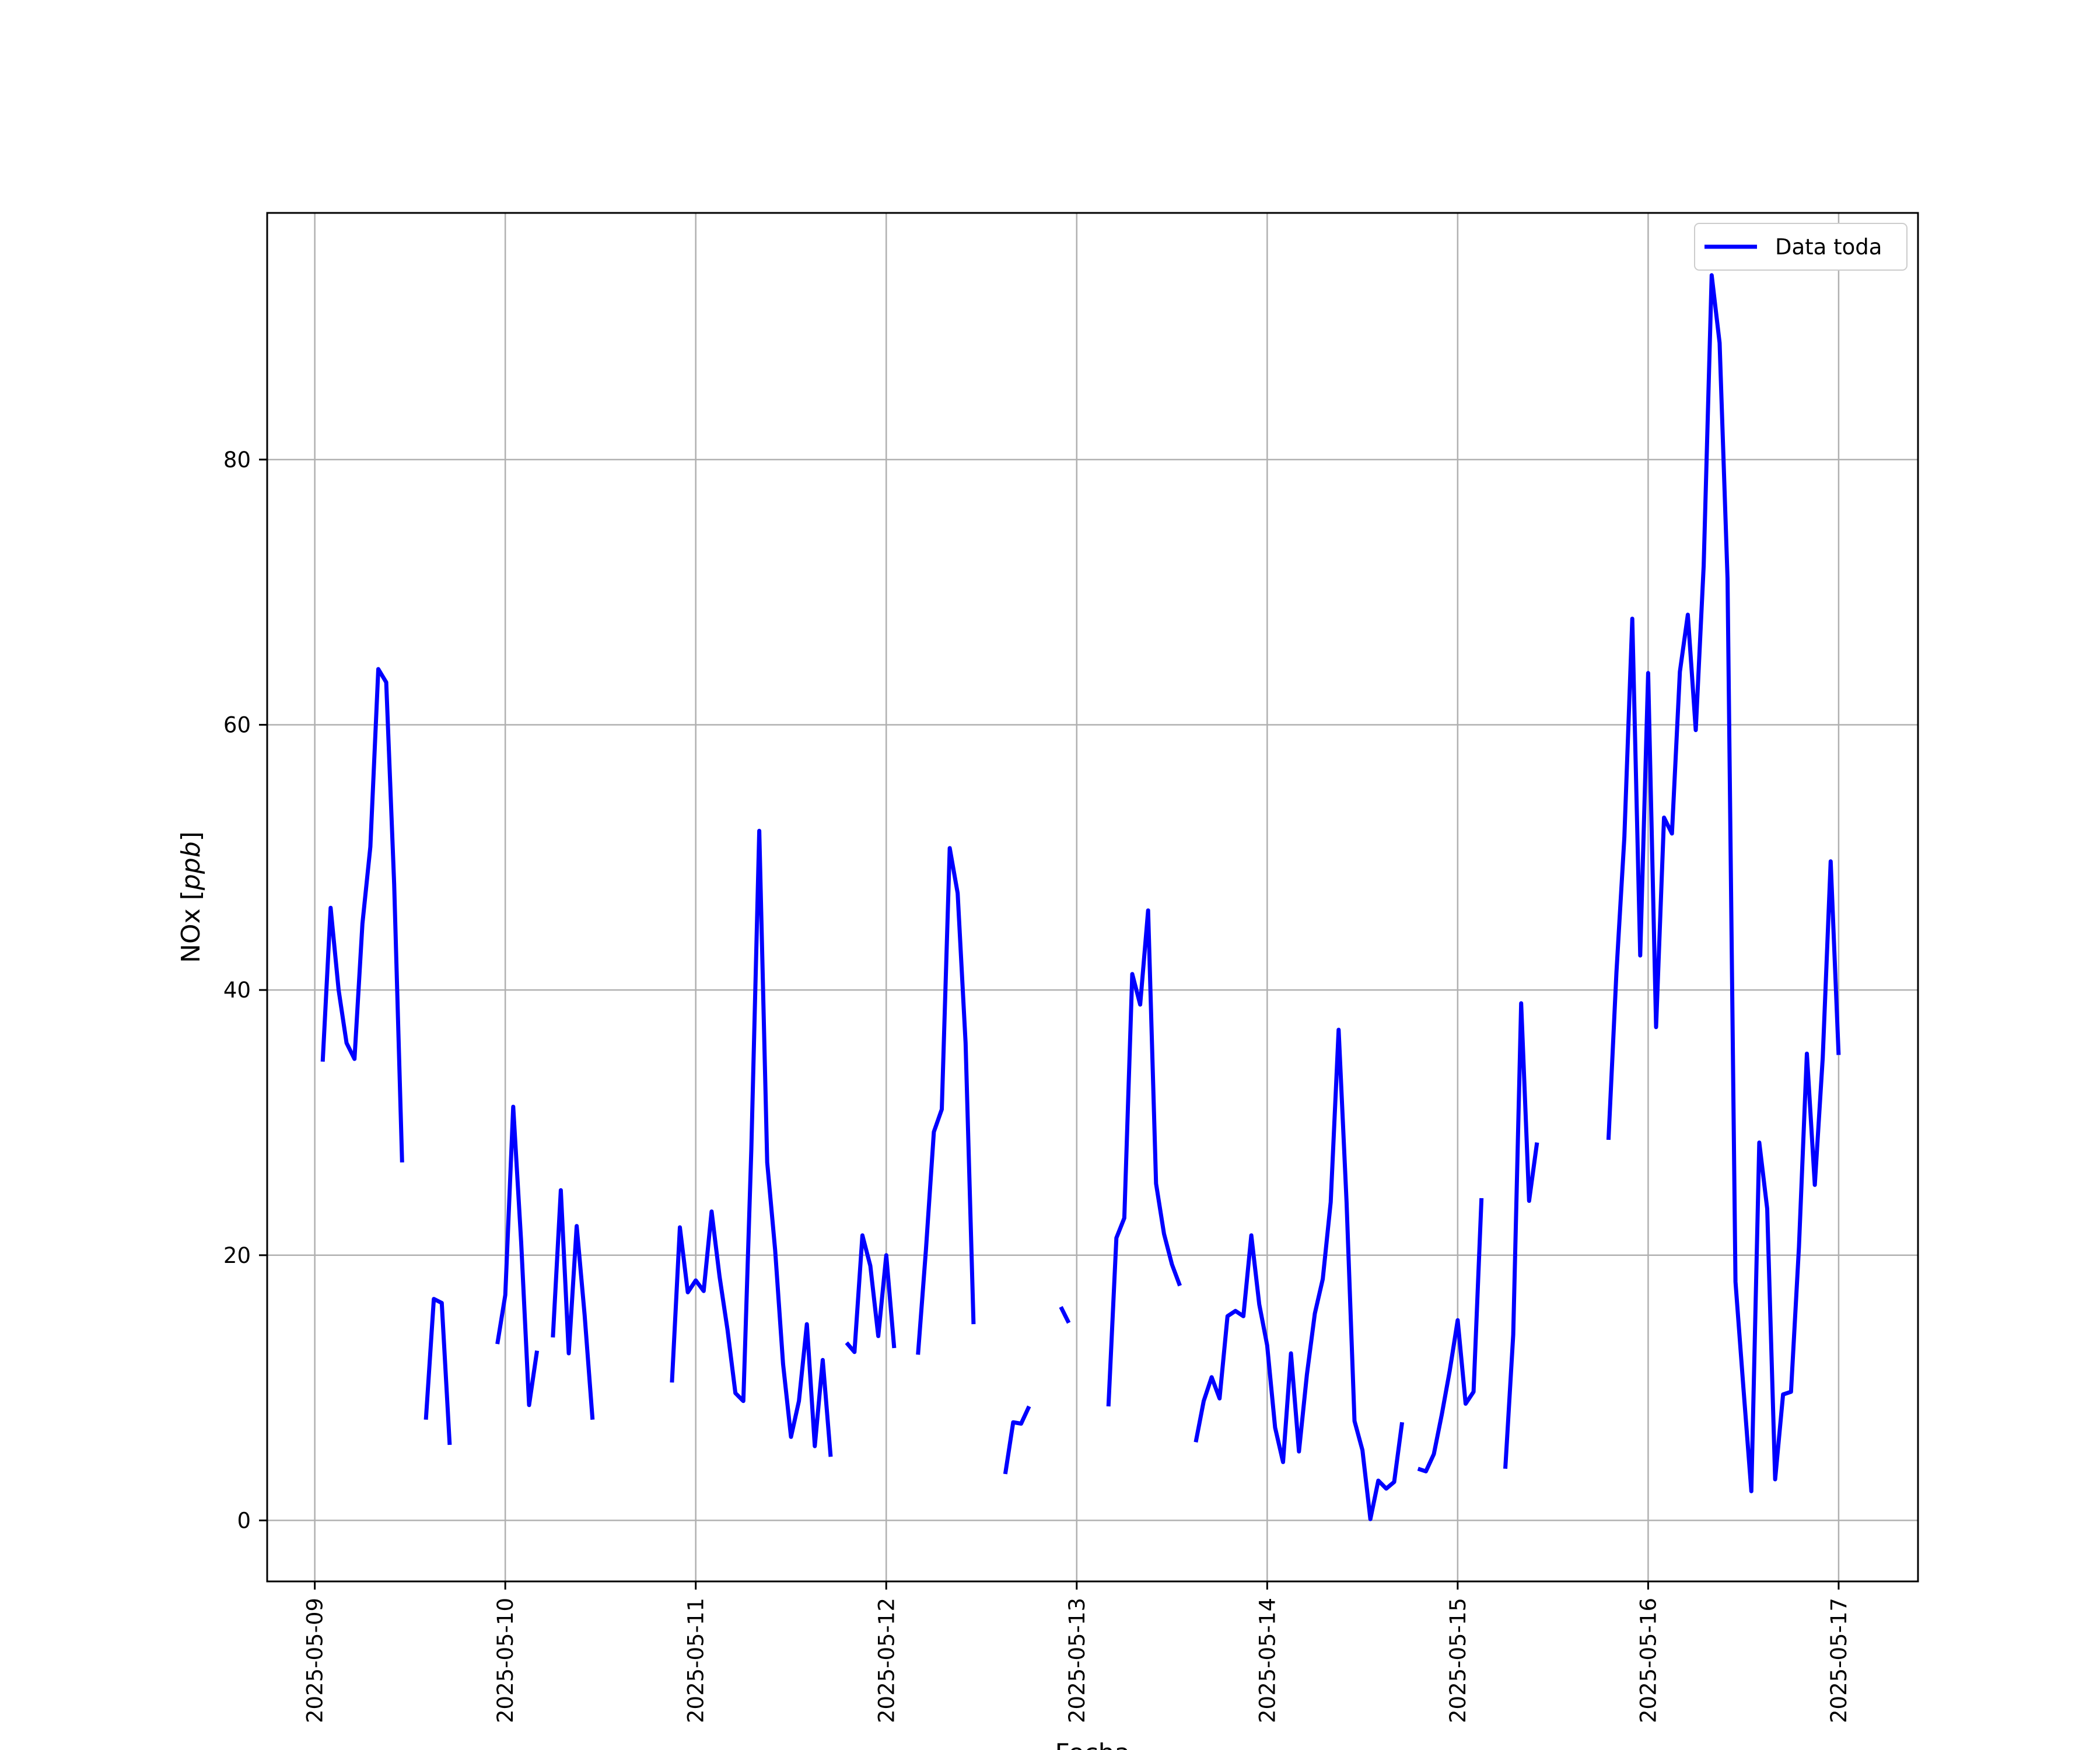  What do you see at coordinates (244, 1520) in the screenshot?
I see `y-tick-label: 0` at bounding box center [244, 1520].